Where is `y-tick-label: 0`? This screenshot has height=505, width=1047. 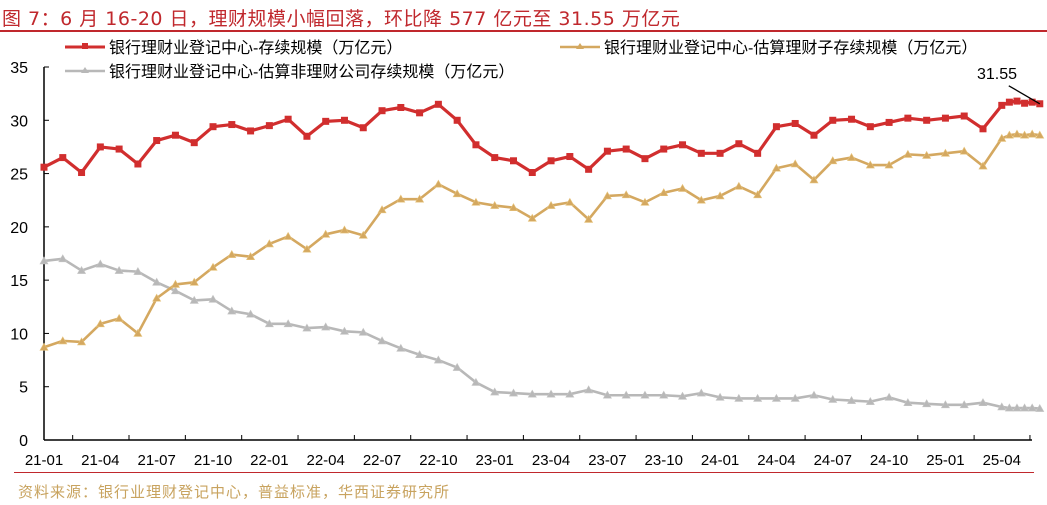
y-tick-label: 0 is located at coordinates (23, 441).